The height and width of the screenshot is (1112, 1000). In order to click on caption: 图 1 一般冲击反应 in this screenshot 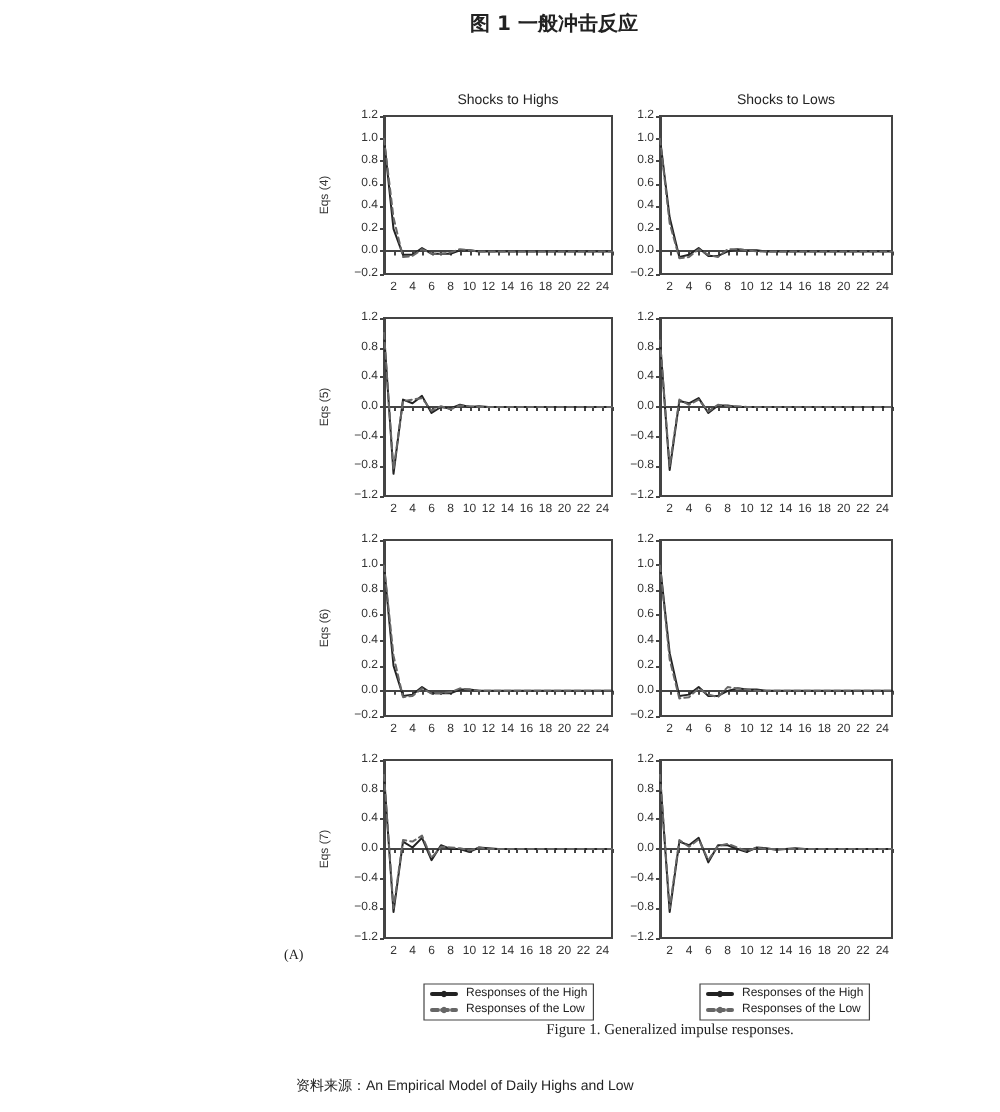, I will do `click(554, 24)`.